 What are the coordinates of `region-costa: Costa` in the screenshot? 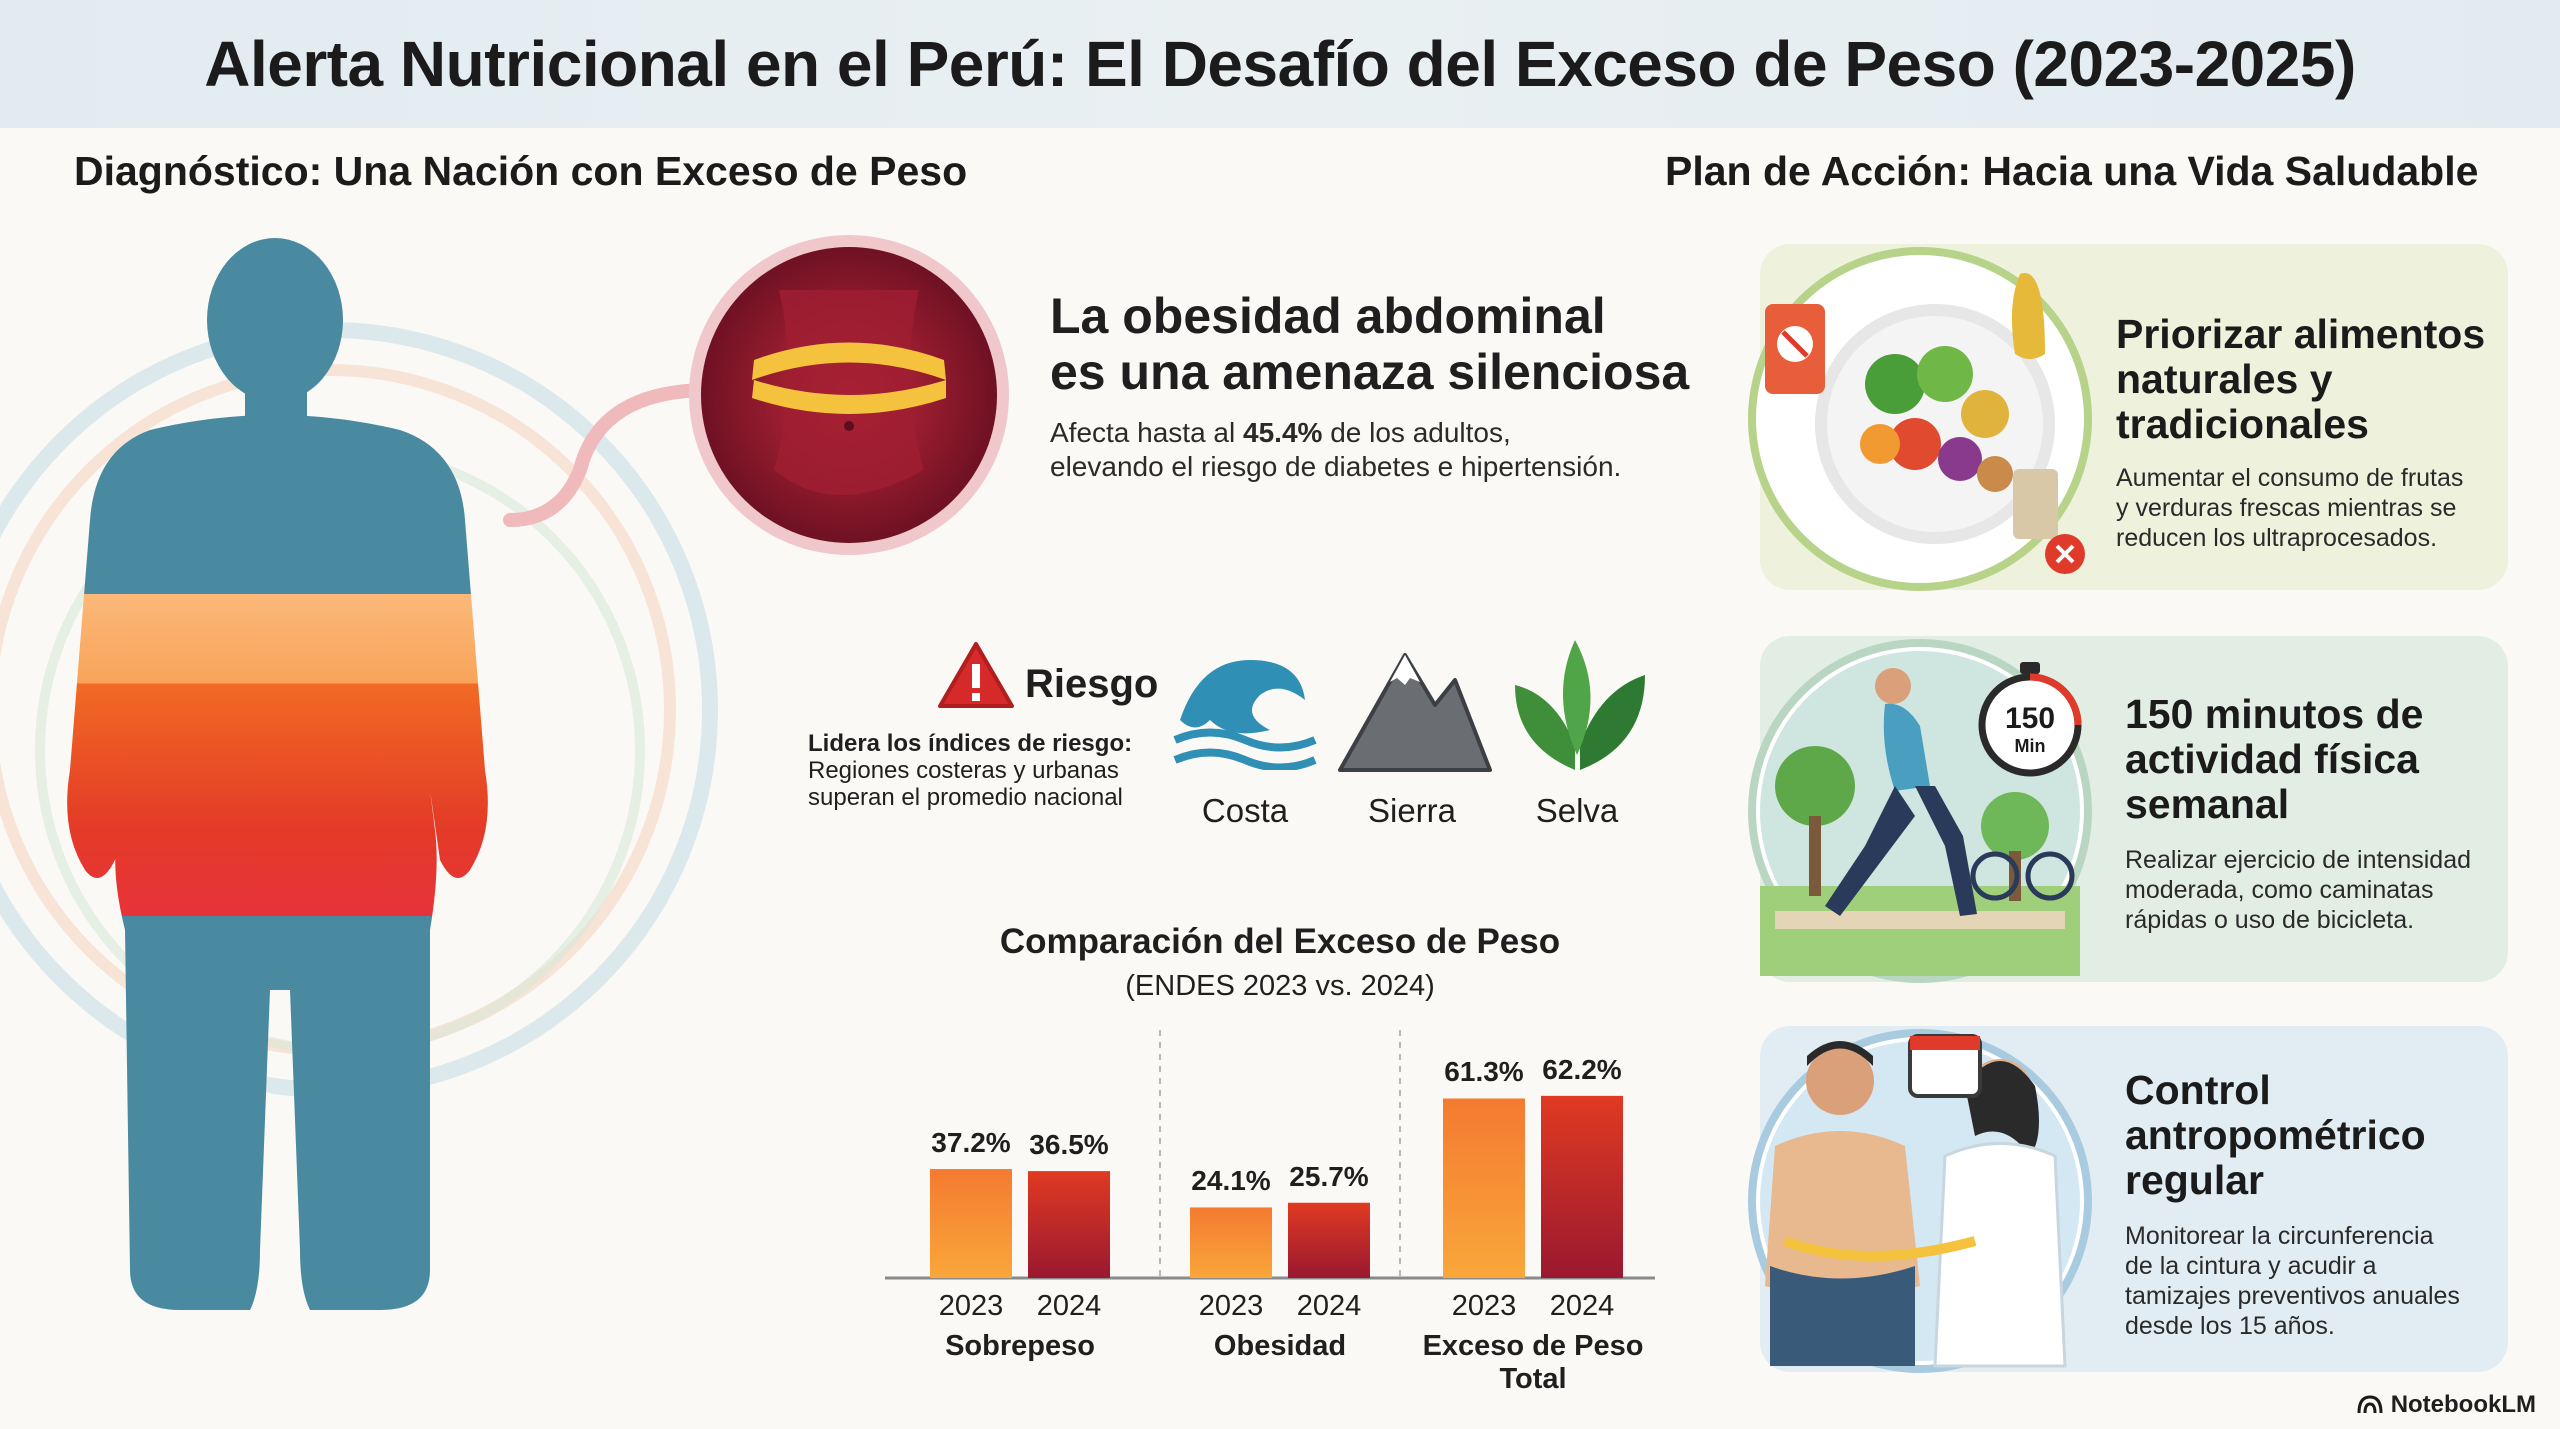 It's located at (1245, 810).